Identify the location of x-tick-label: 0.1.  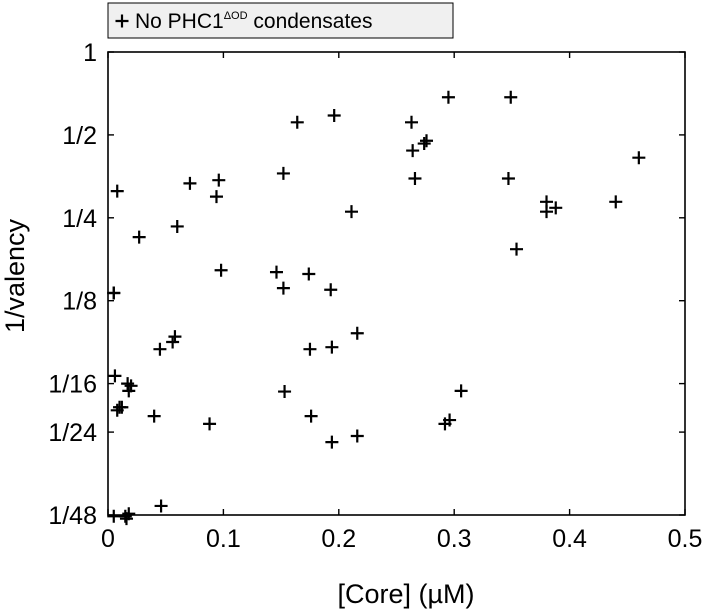
(223, 539).